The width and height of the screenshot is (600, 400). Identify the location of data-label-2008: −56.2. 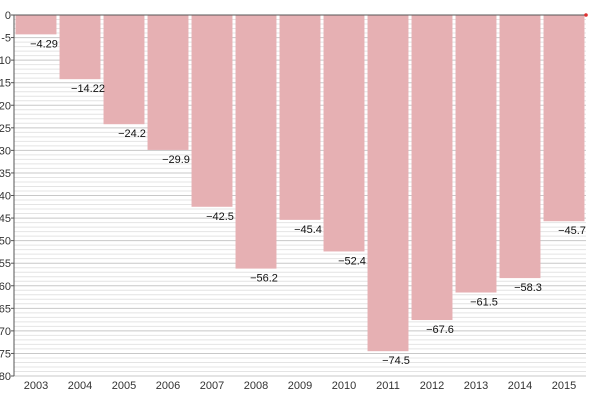
(264, 279).